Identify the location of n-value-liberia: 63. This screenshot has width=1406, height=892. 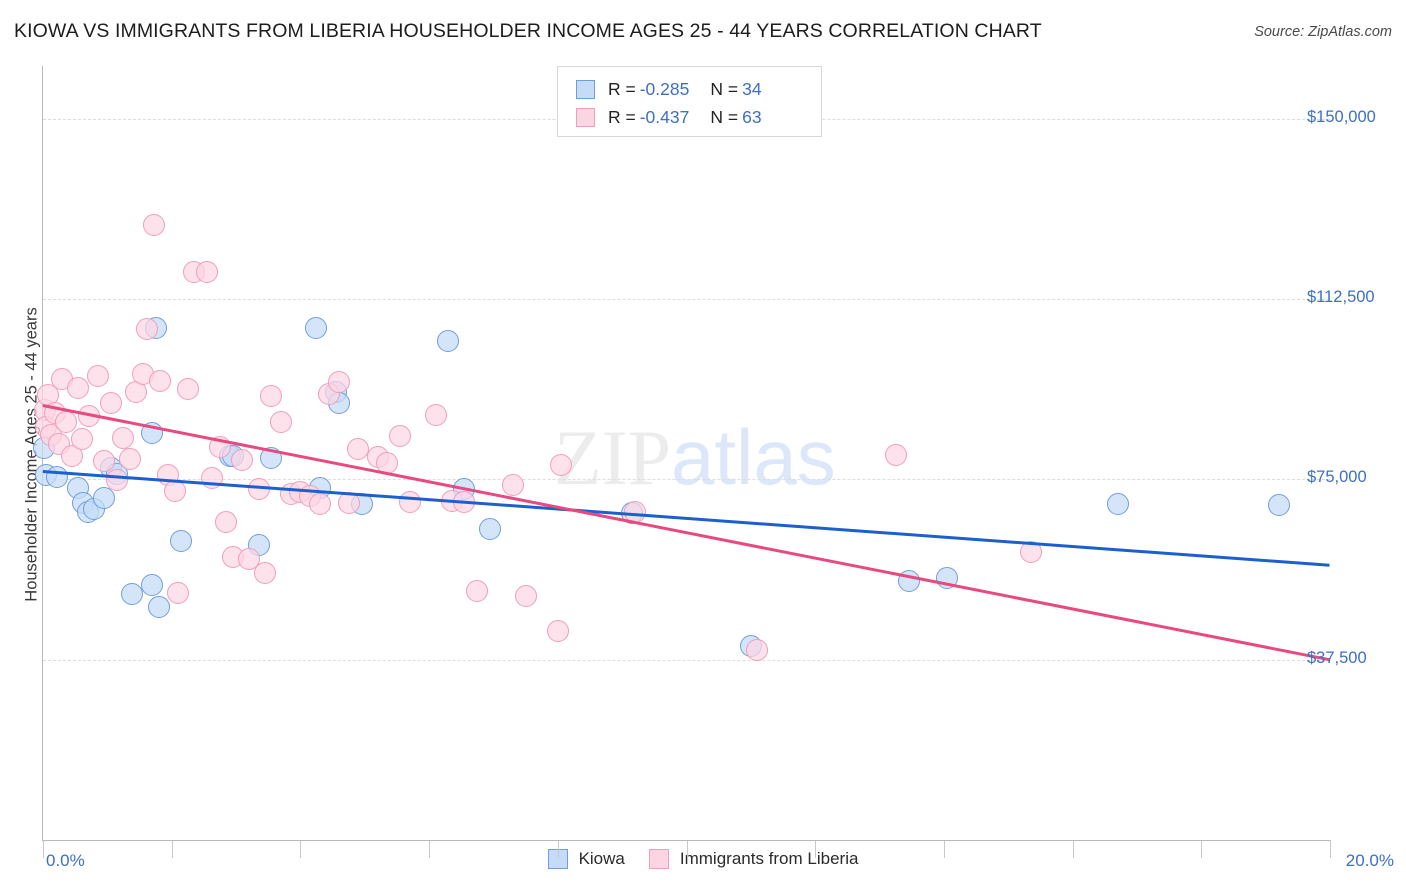
(752, 116).